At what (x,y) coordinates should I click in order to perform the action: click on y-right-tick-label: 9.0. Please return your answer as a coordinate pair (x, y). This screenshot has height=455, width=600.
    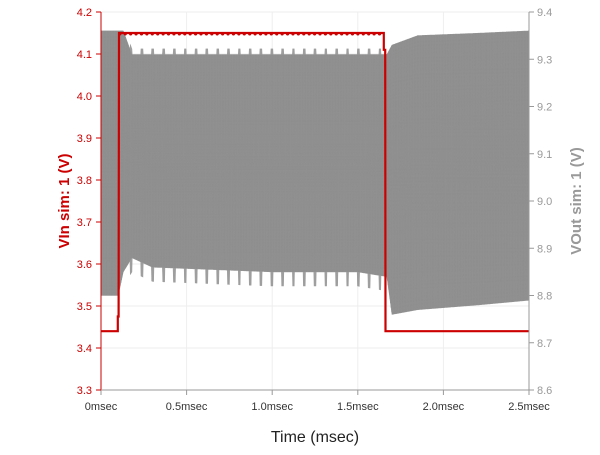
    Looking at the image, I should click on (544, 202).